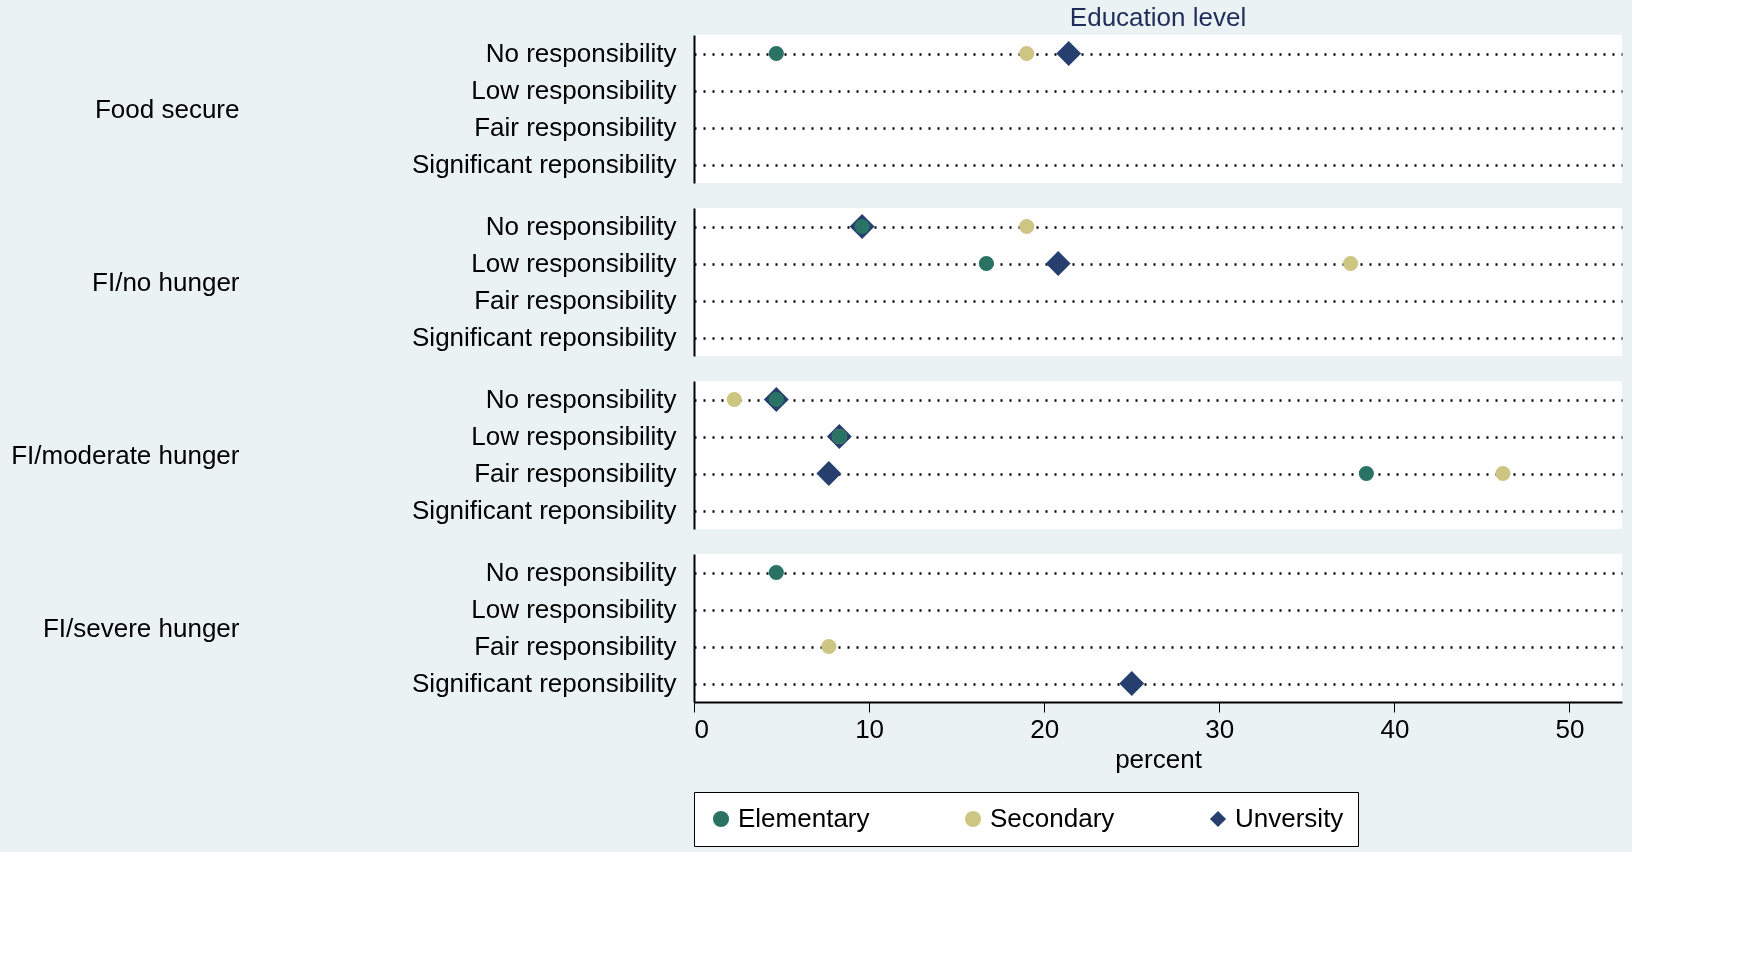 The width and height of the screenshot is (1740, 959). I want to click on chart-title: Education level, so click(1158, 17).